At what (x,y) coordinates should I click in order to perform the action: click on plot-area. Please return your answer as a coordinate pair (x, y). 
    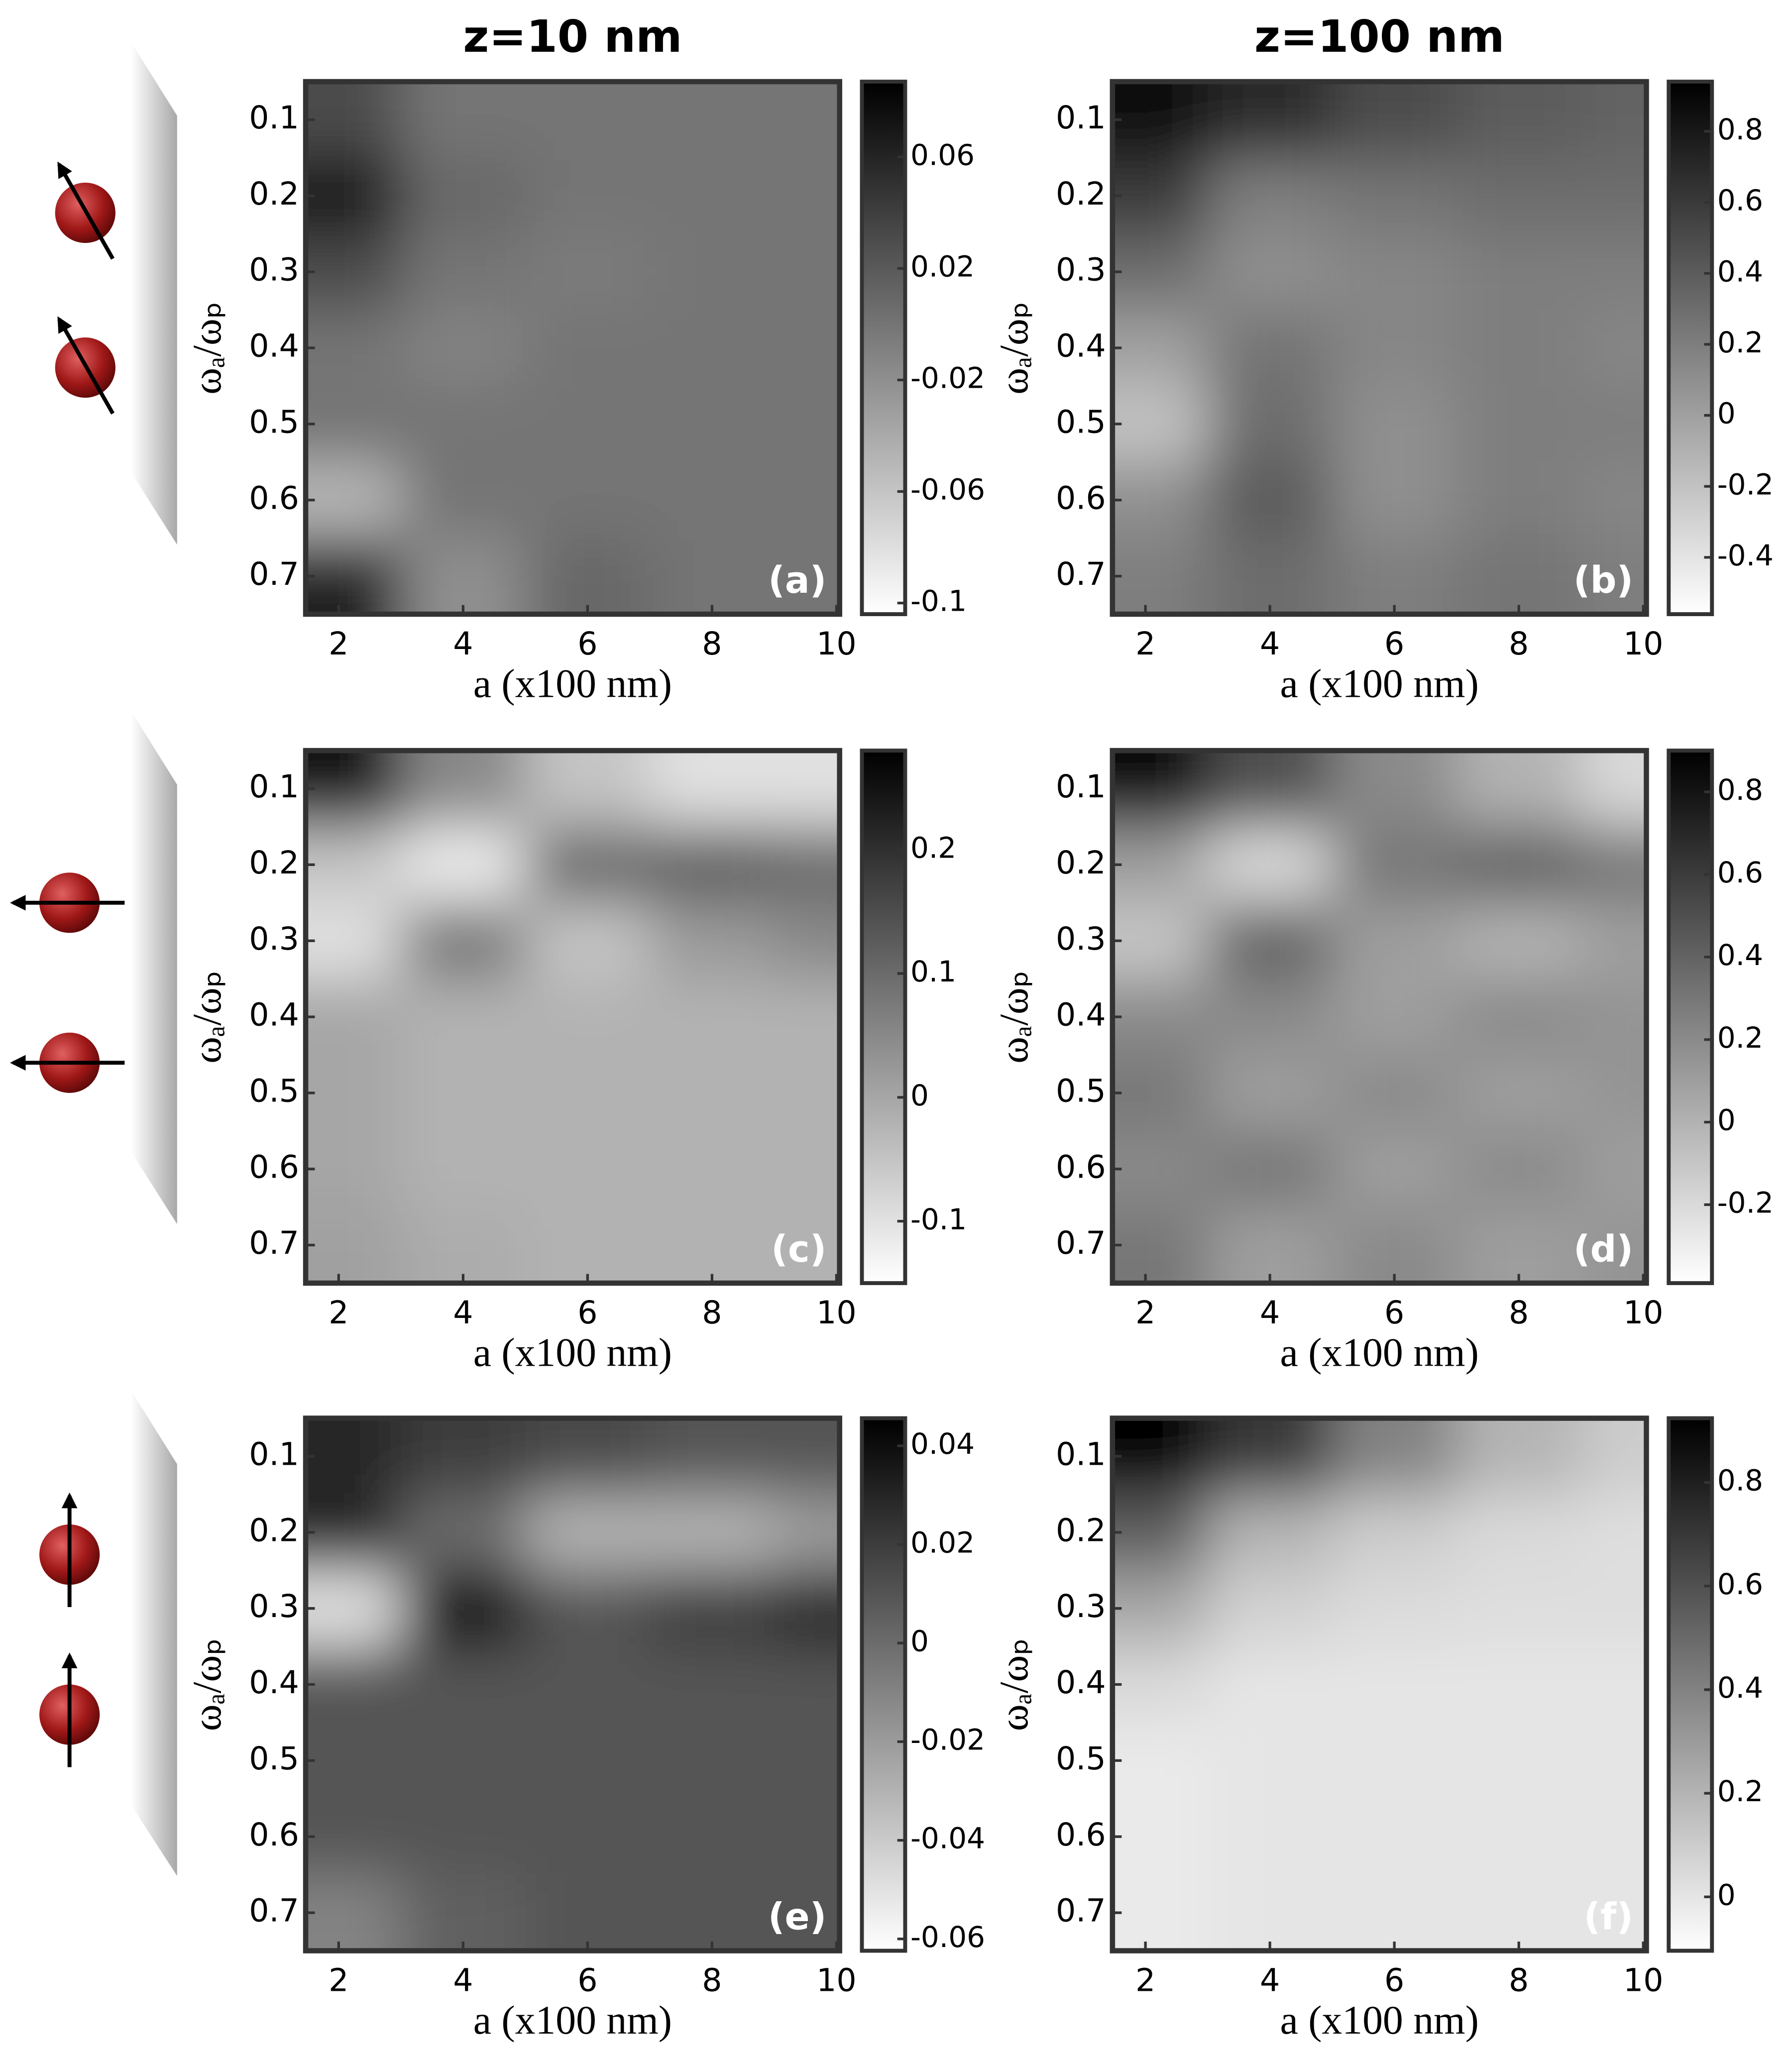
    Looking at the image, I should click on (573, 1684).